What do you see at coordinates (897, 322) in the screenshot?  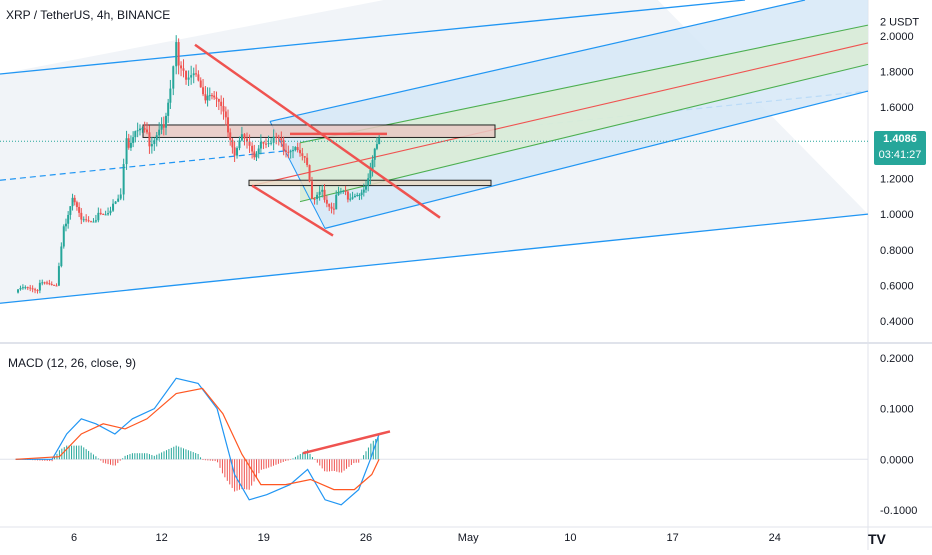 I see `price-axis-tick: 0.4000` at bounding box center [897, 322].